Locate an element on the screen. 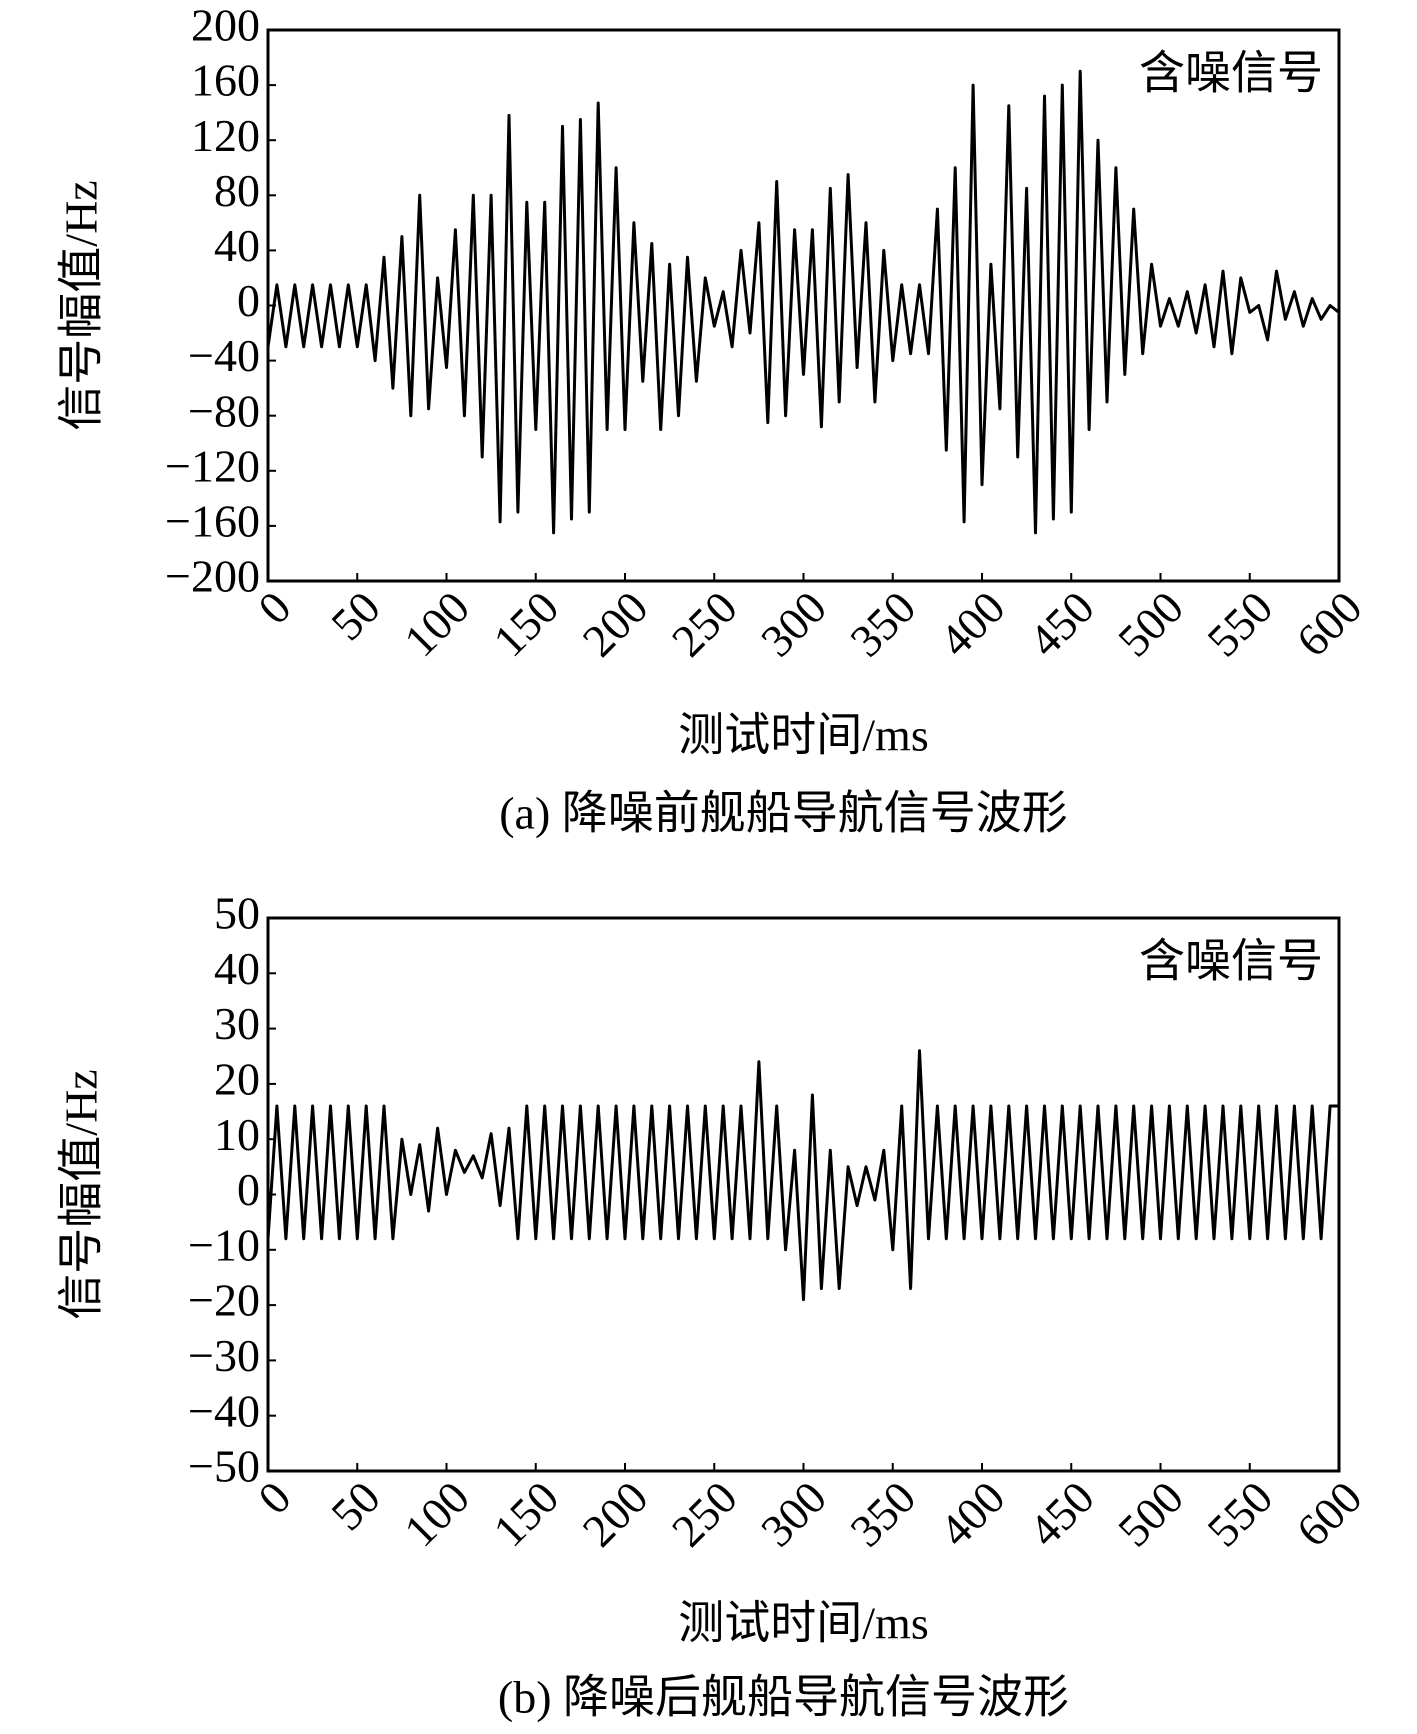 This screenshot has width=1417, height=1734. caption: (b) 降噪后舰船导航信号波形 is located at coordinates (783, 1697).